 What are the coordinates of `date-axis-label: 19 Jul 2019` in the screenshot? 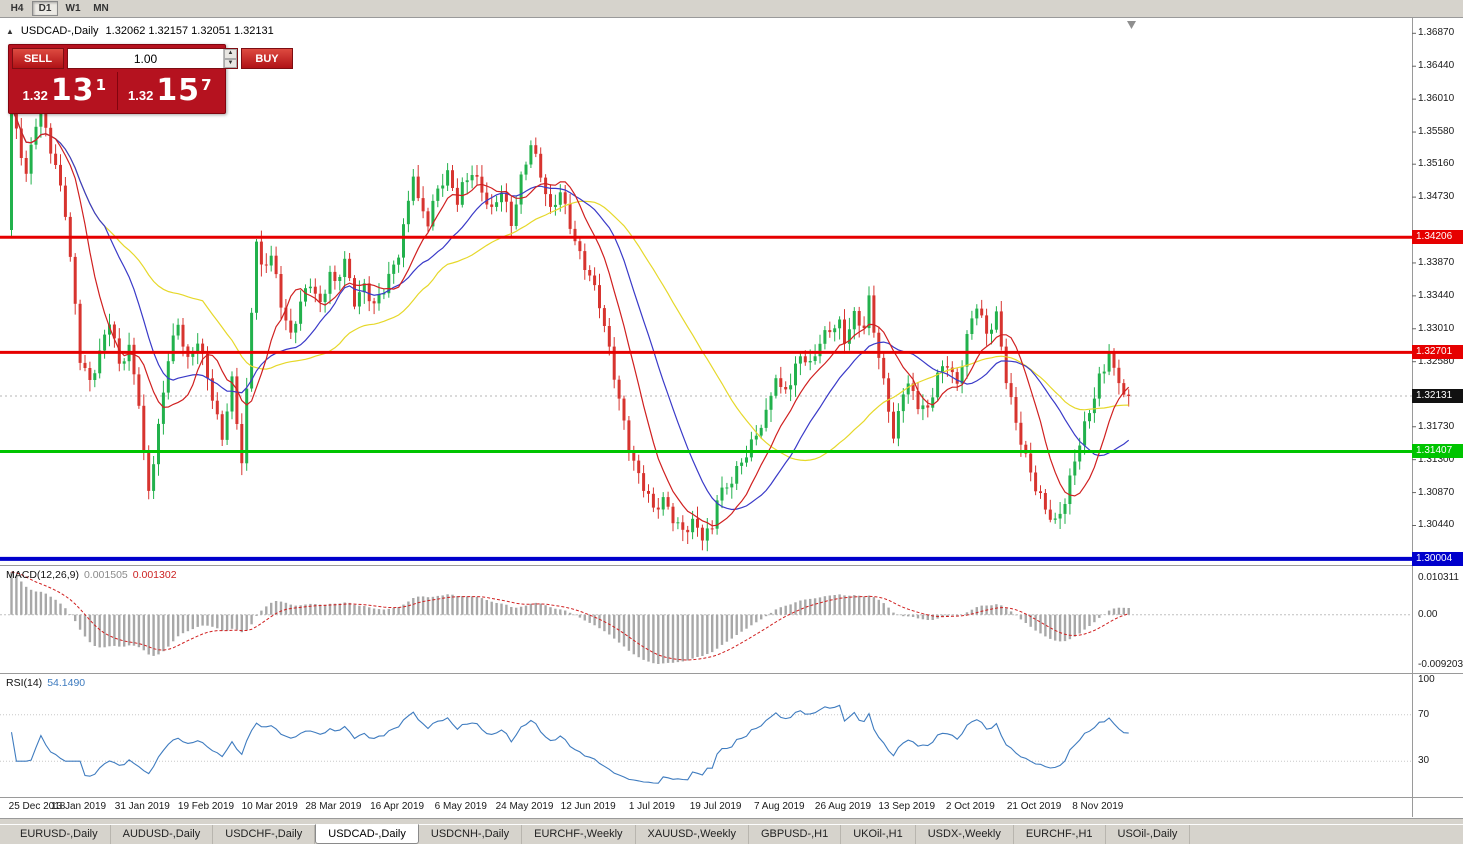 It's located at (715, 806).